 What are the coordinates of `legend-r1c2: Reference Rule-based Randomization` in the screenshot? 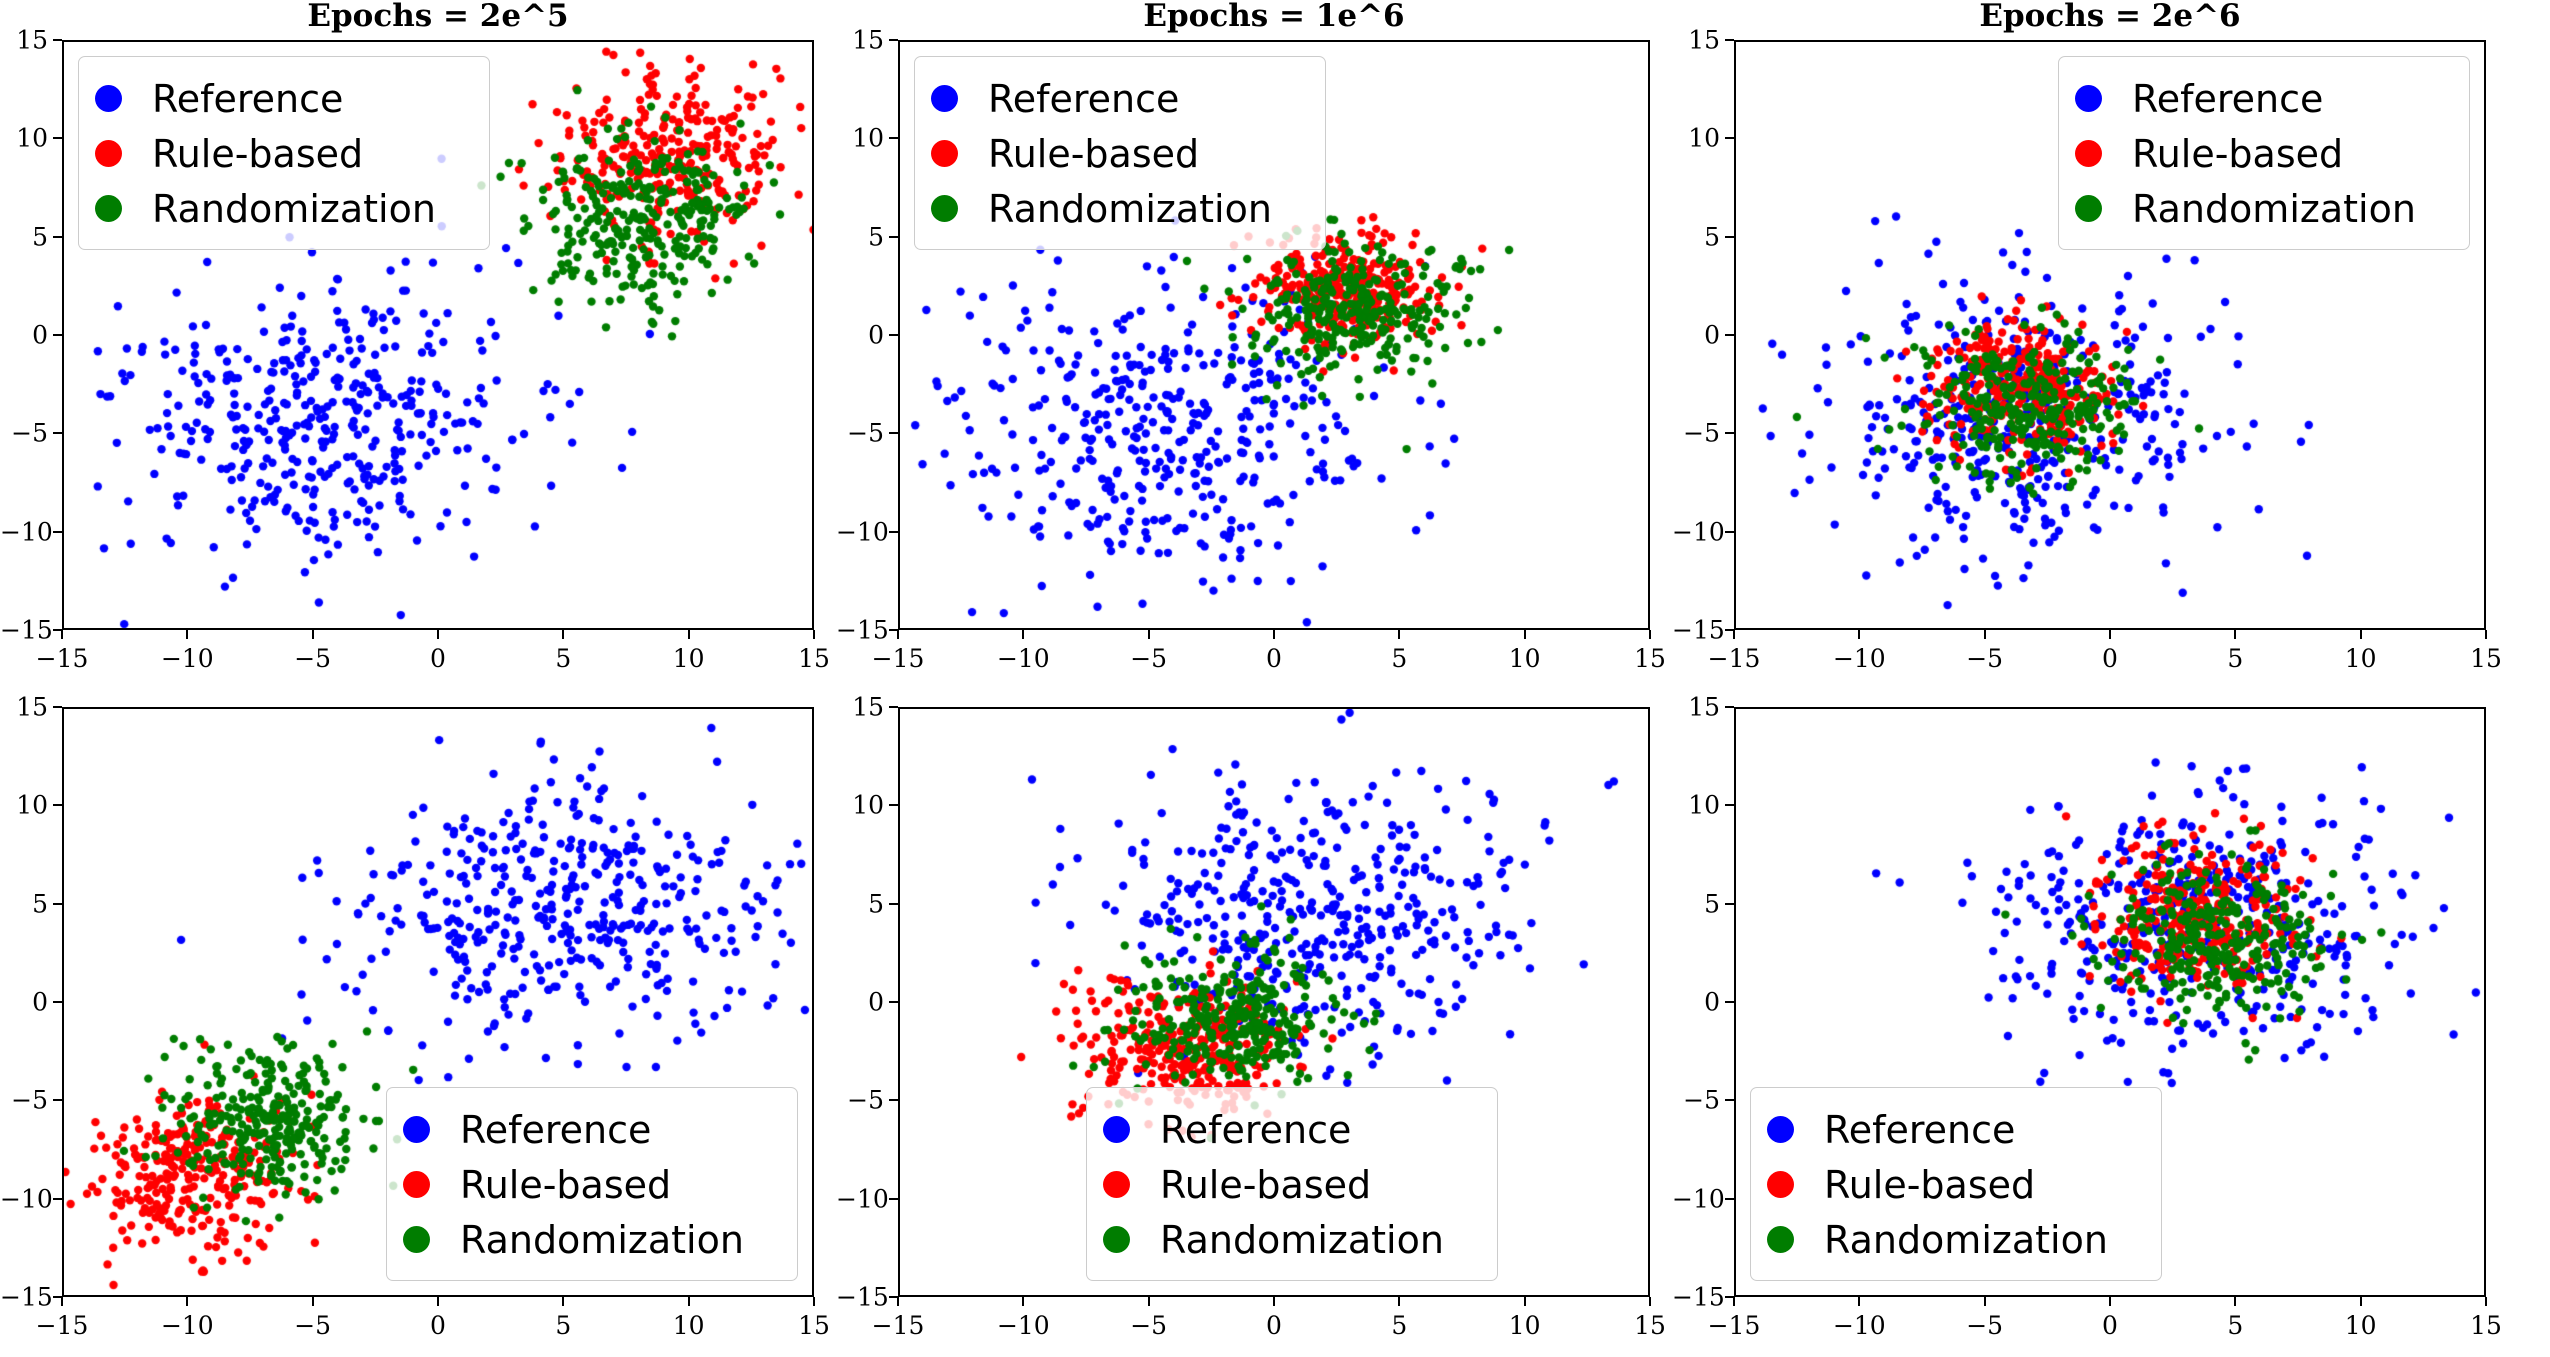 It's located at (1956, 1184).